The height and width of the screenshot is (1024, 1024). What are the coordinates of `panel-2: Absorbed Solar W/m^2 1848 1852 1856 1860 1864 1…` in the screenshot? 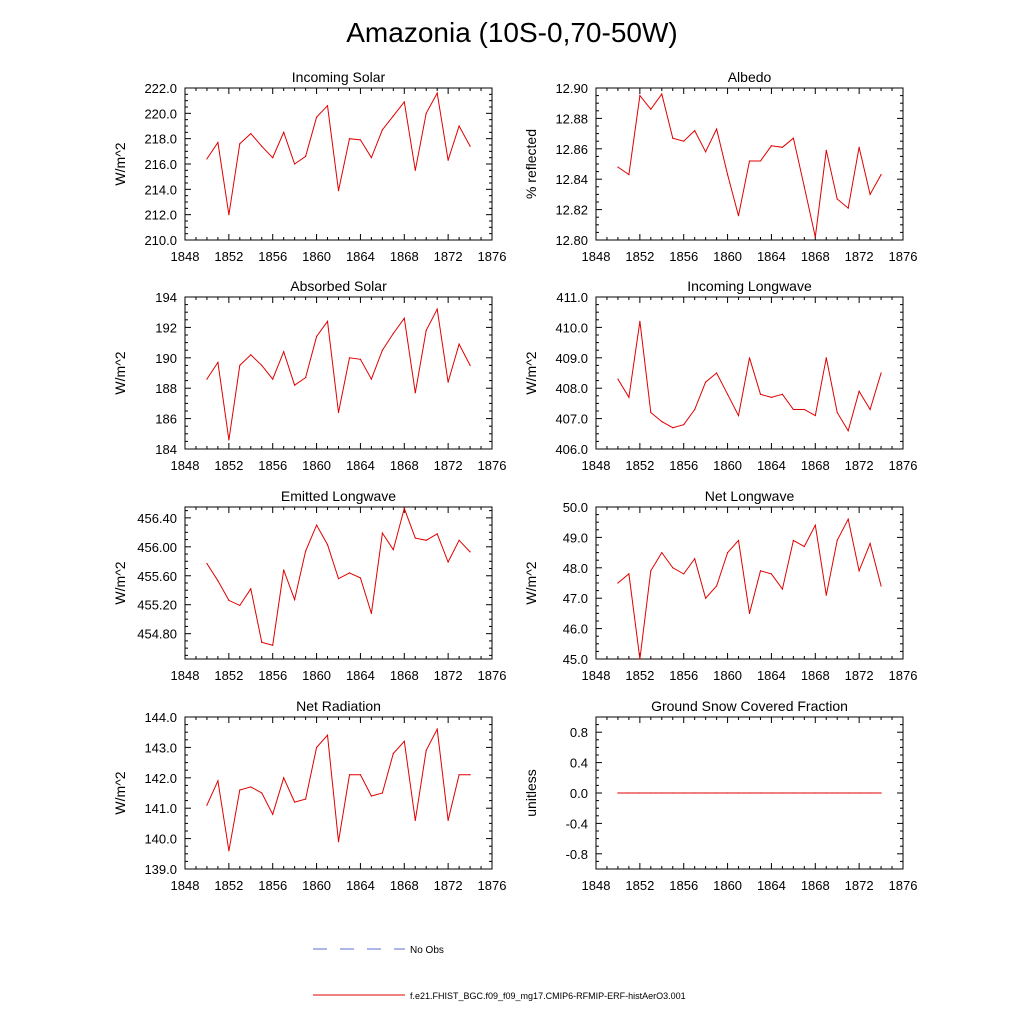 It's located at (309, 375).